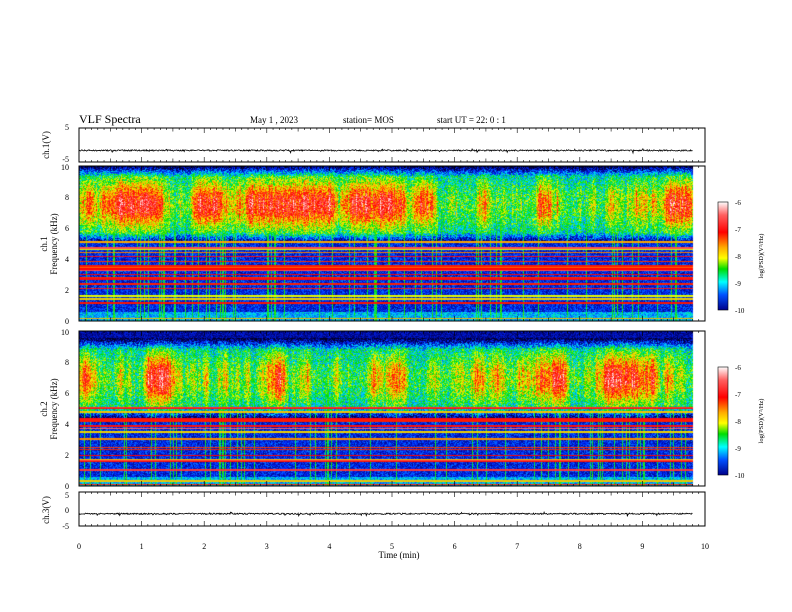 This screenshot has width=792, height=612. I want to click on ch3-voltage-trace, so click(386, 514).